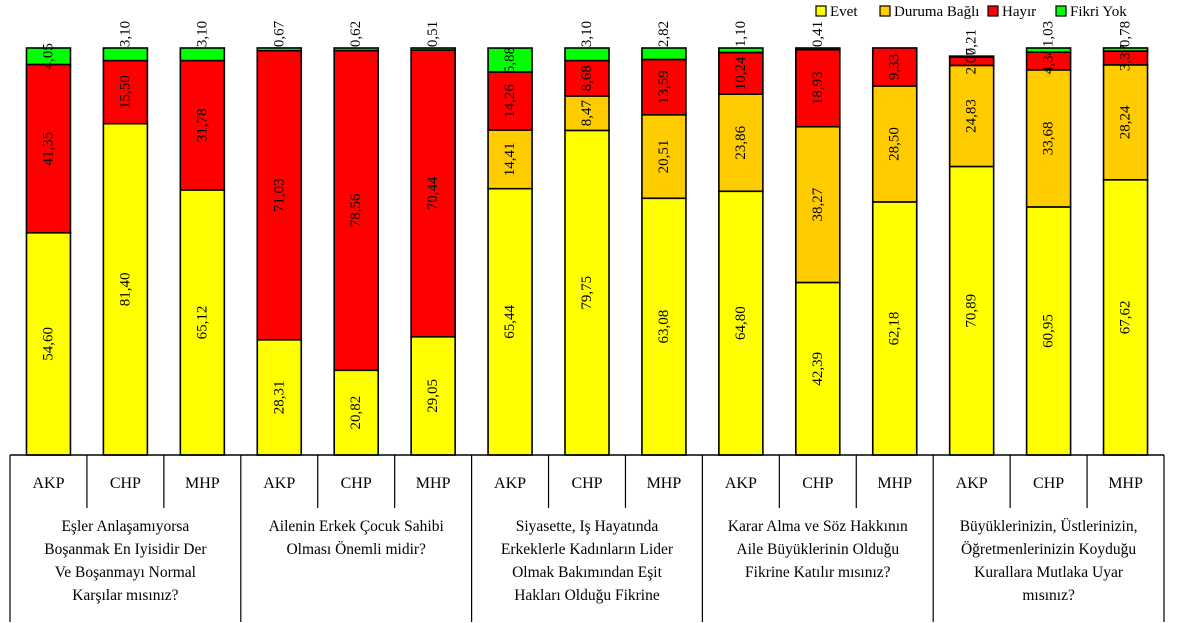  What do you see at coordinates (125, 54) in the screenshot?
I see `bar-chp-g1-fikri-yok` at bounding box center [125, 54].